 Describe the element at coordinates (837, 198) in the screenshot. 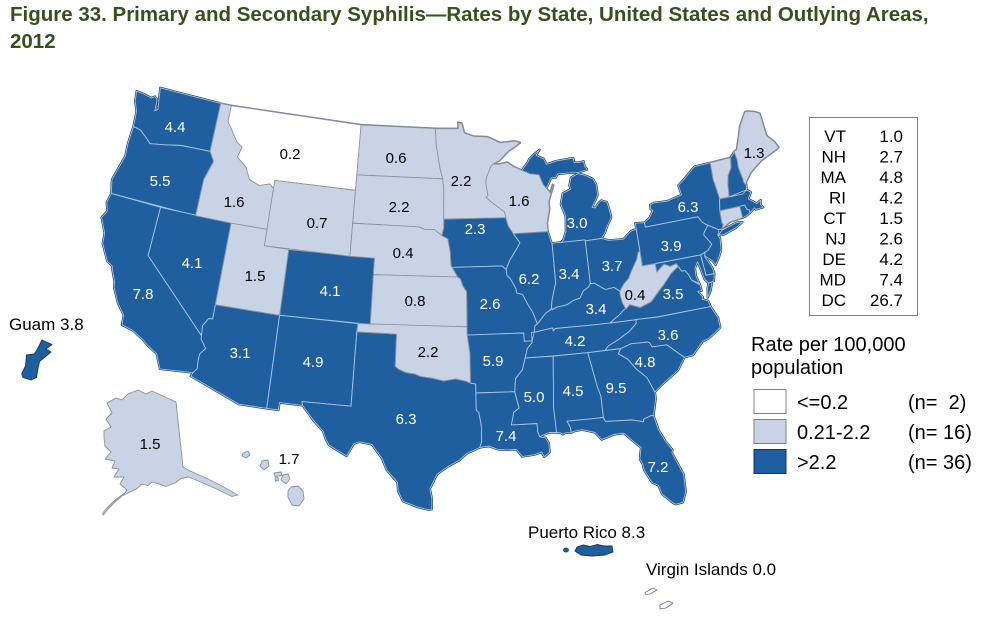

I see `svg-text: RI` at that location.